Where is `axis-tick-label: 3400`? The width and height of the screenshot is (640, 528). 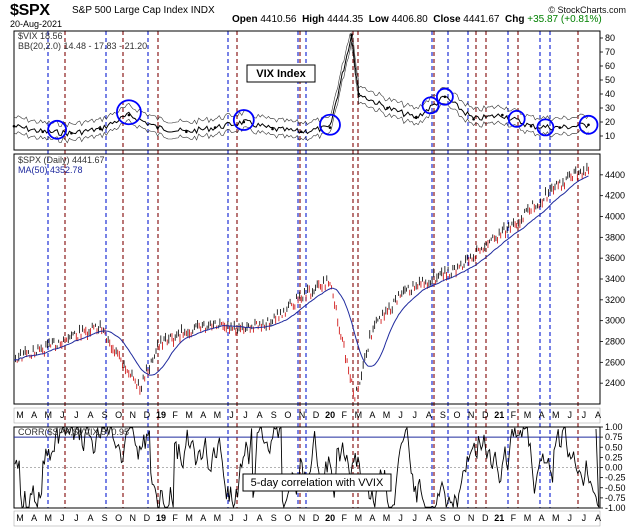 axis-tick-label: 3400 is located at coordinates (615, 279).